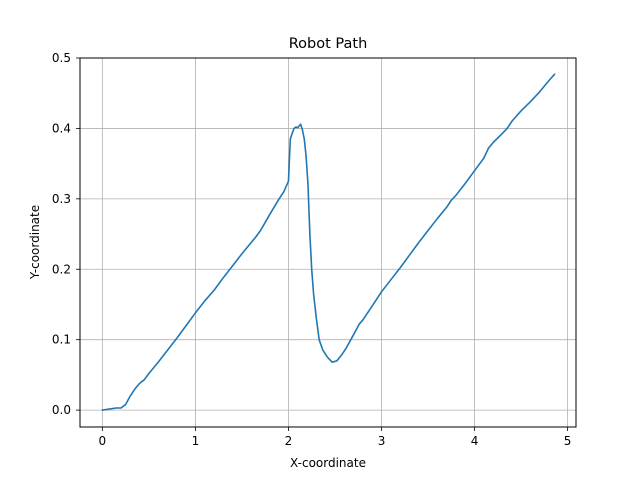 The height and width of the screenshot is (480, 640). What do you see at coordinates (103, 441) in the screenshot?
I see `x-tick-label: 0` at bounding box center [103, 441].